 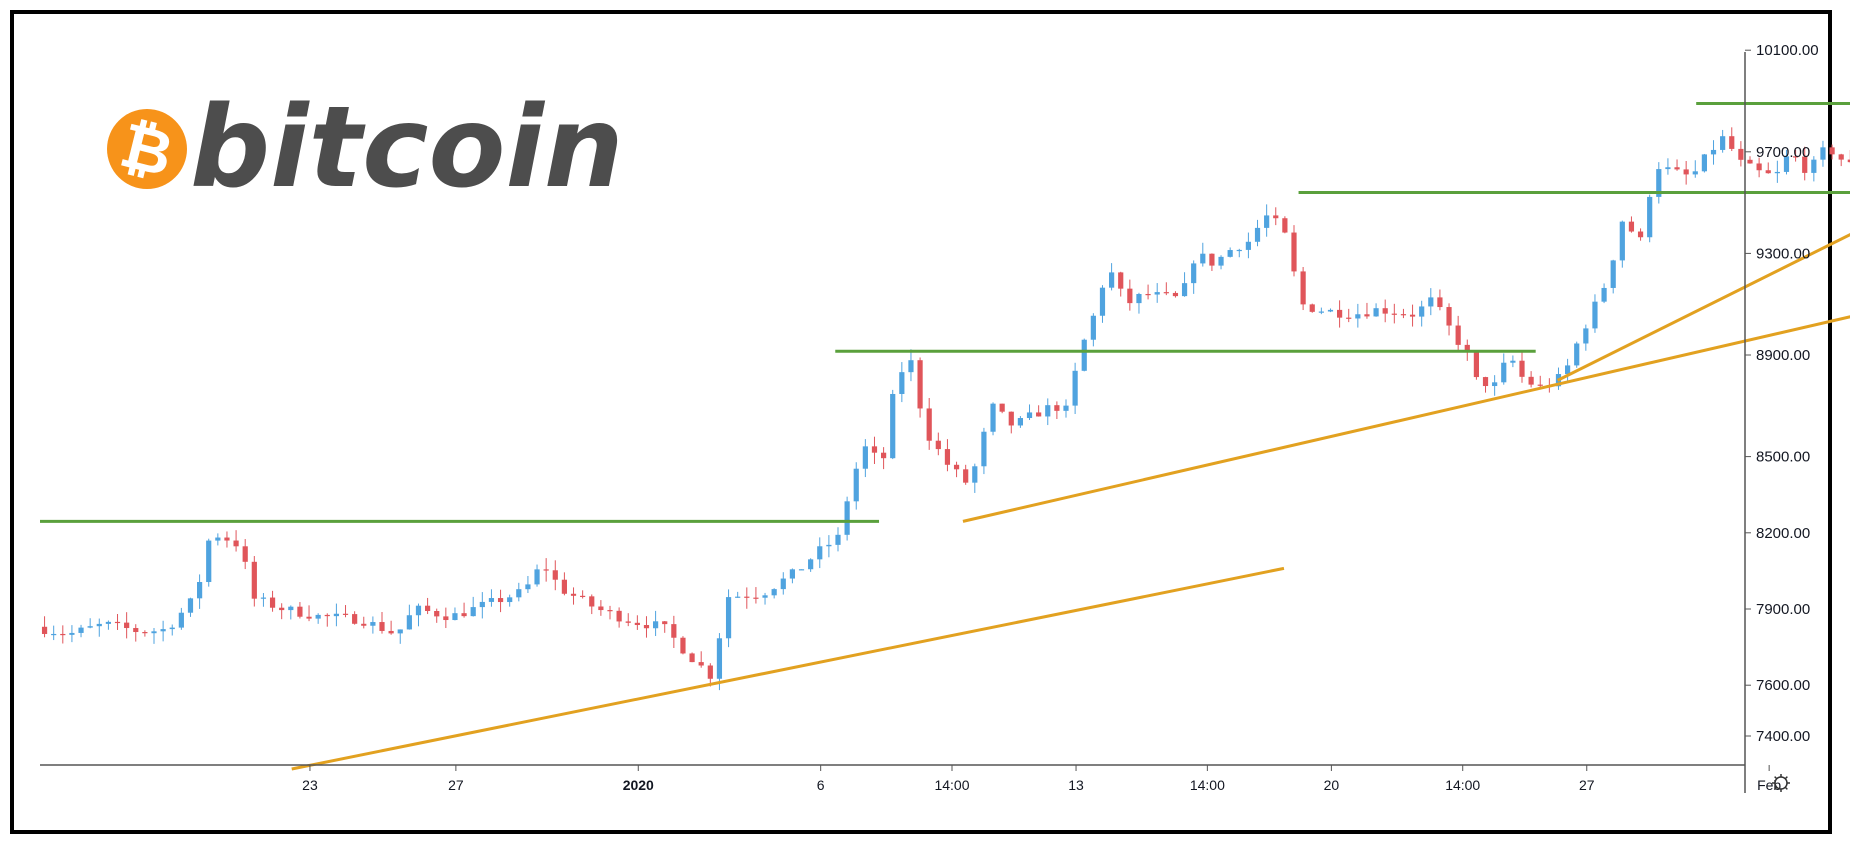 What do you see at coordinates (1787, 50) in the screenshot?
I see `y-tick-label: 10100.00` at bounding box center [1787, 50].